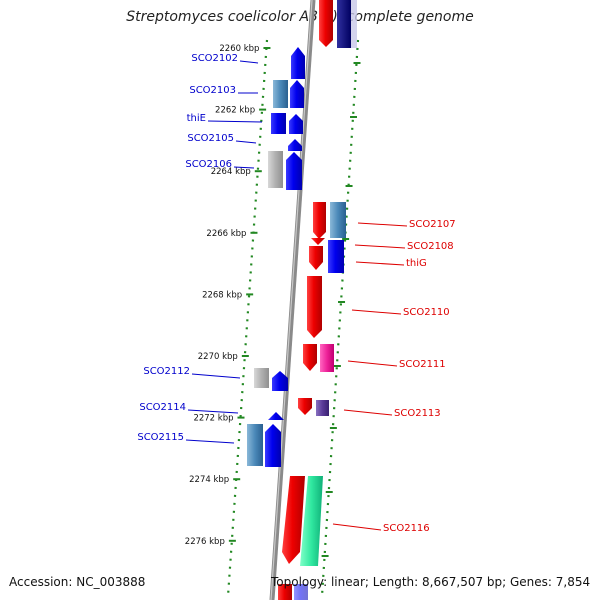 This screenshot has height=600, width=600. Describe the element at coordinates (226, 234) in the screenshot. I see `scale-tick-label: 2266 kbp` at that location.